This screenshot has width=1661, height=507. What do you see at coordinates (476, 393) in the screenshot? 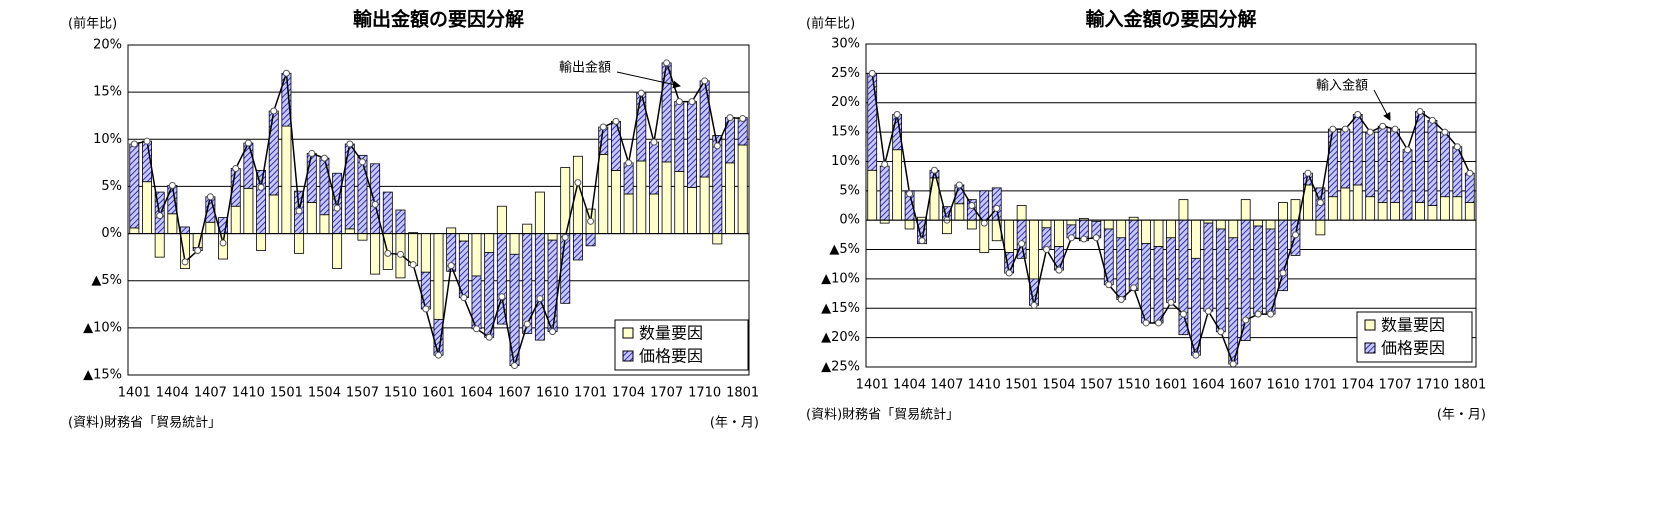
I see `x-tick-label: 1604` at bounding box center [476, 393].